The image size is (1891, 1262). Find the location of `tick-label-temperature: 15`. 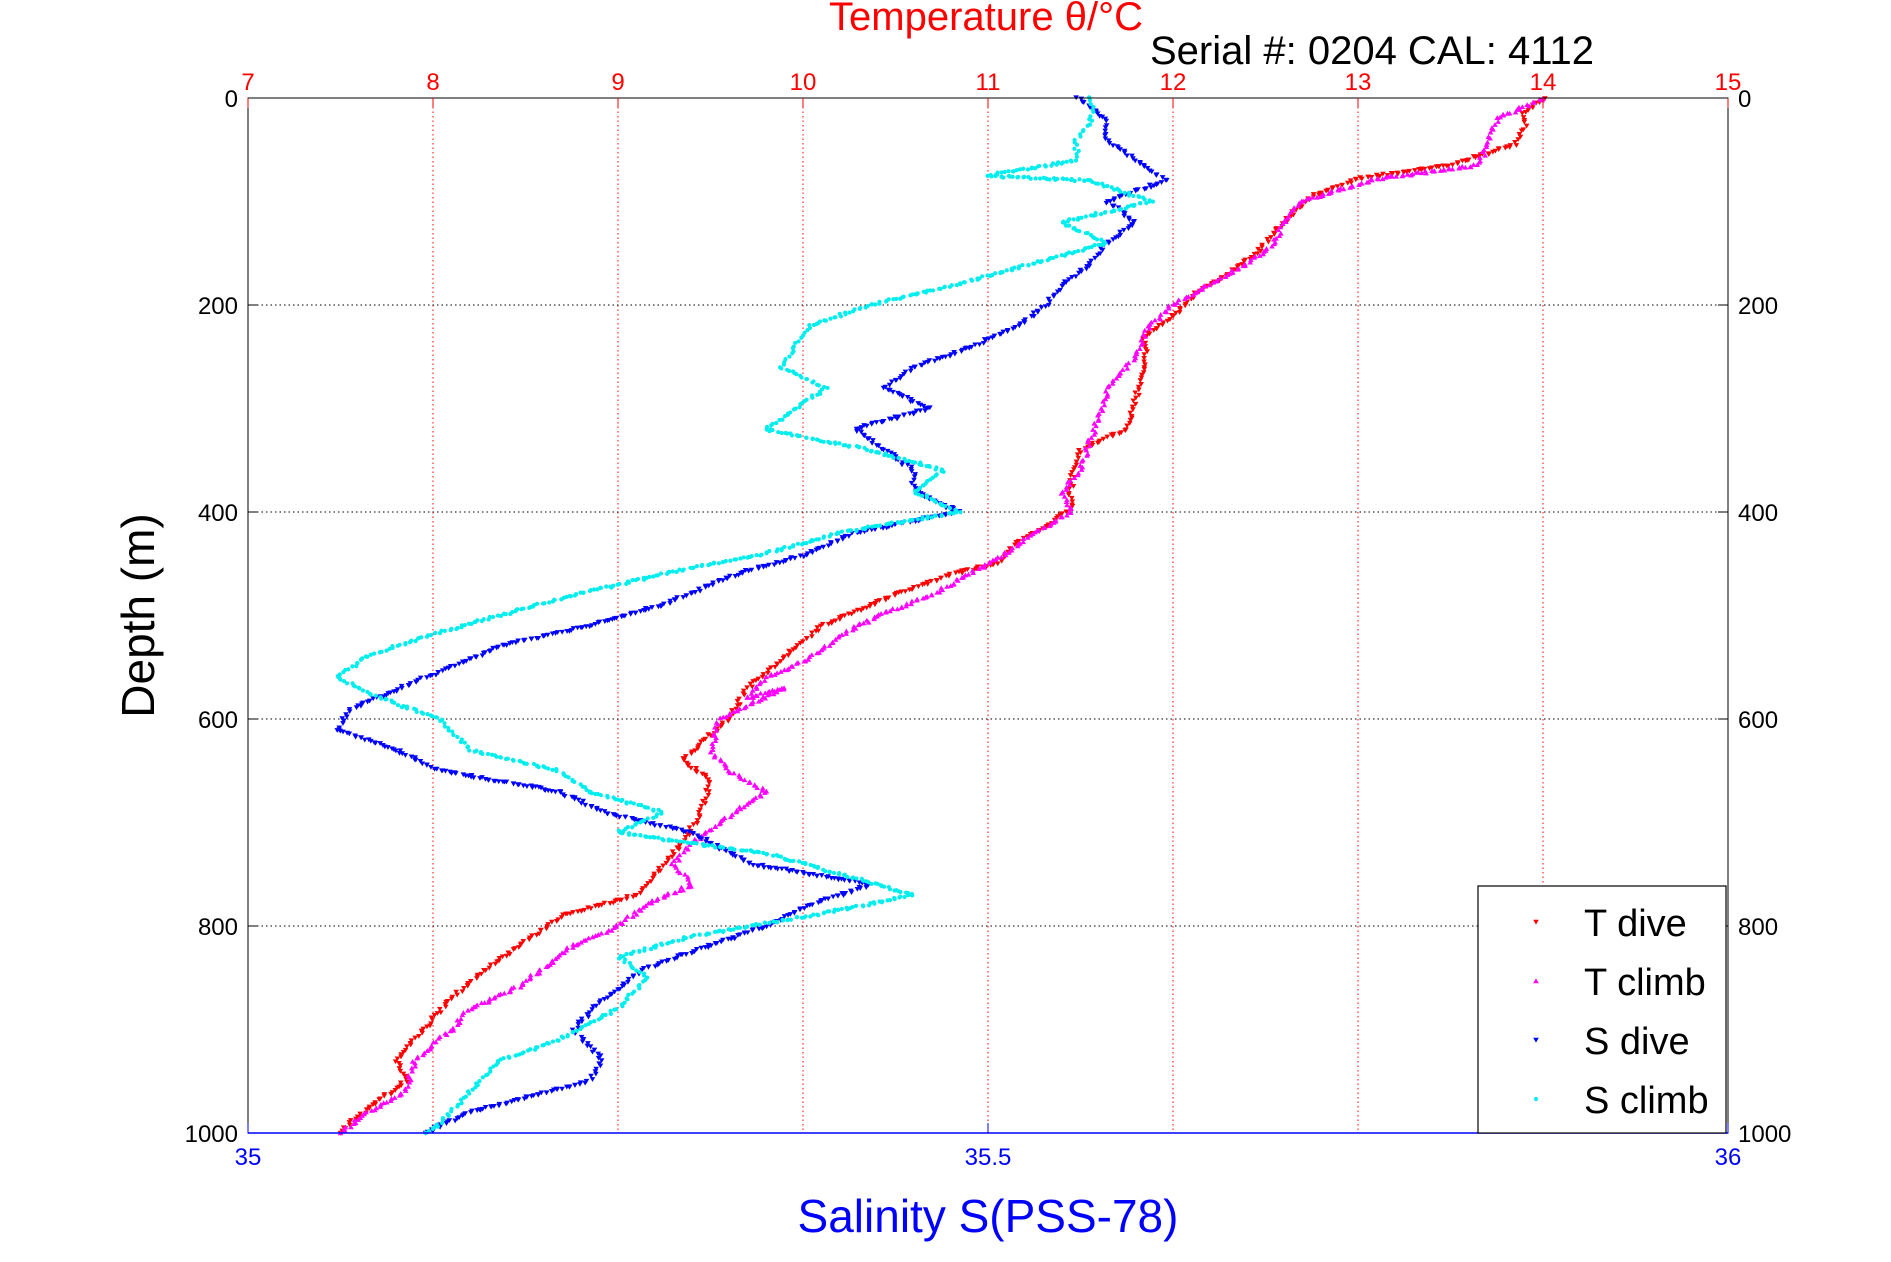

tick-label-temperature: 15 is located at coordinates (1728, 82).